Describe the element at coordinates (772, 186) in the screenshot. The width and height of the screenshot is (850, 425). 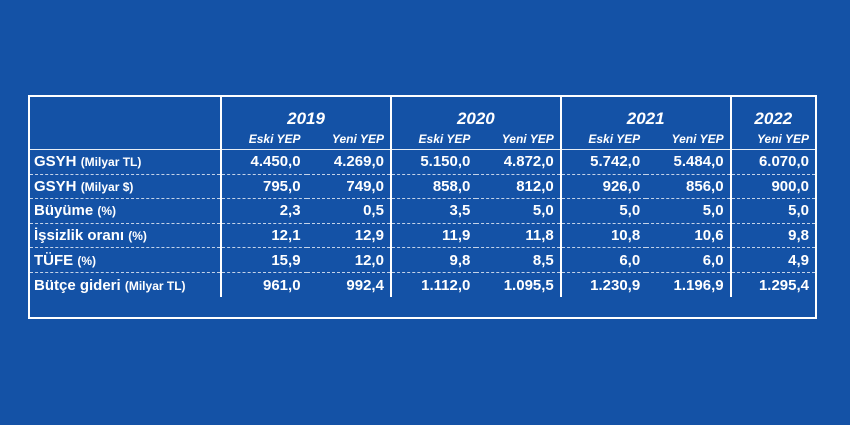
I see `table-cell: 900,0` at that location.